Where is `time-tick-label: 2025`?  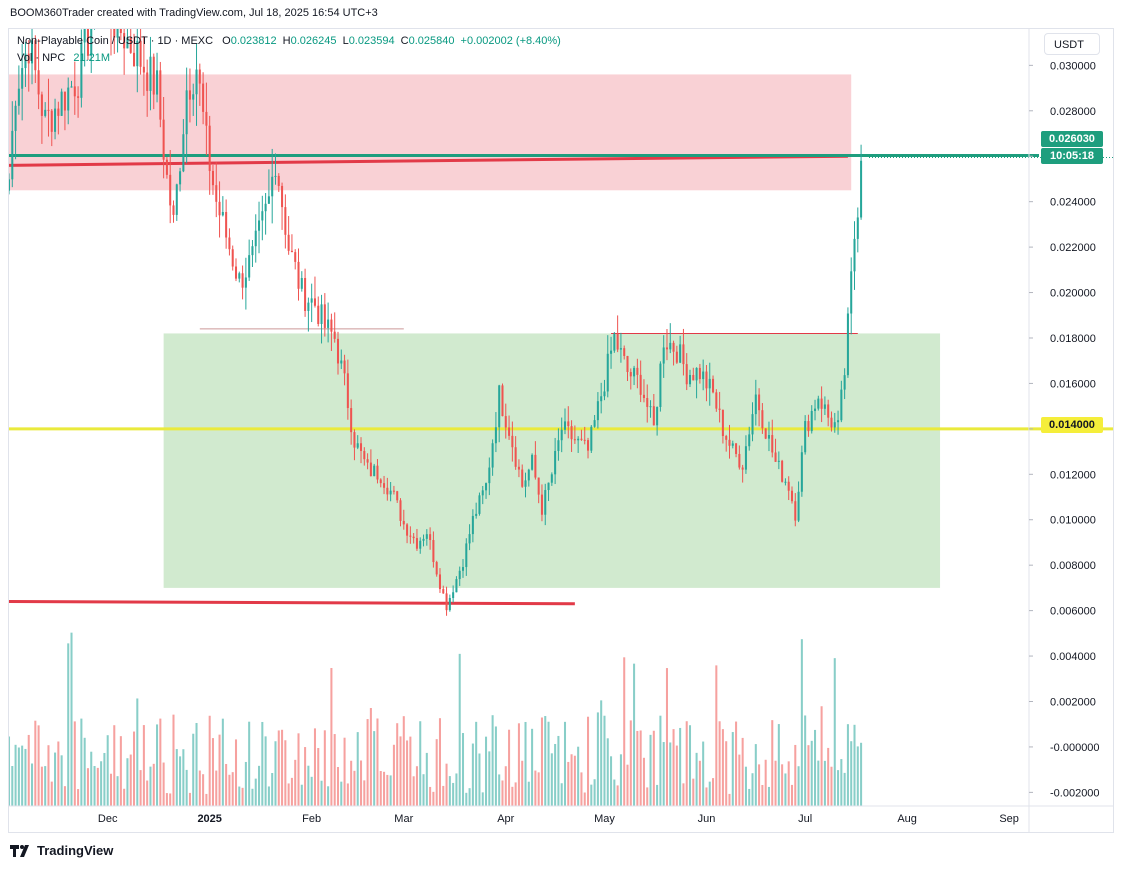 time-tick-label: 2025 is located at coordinates (209, 819).